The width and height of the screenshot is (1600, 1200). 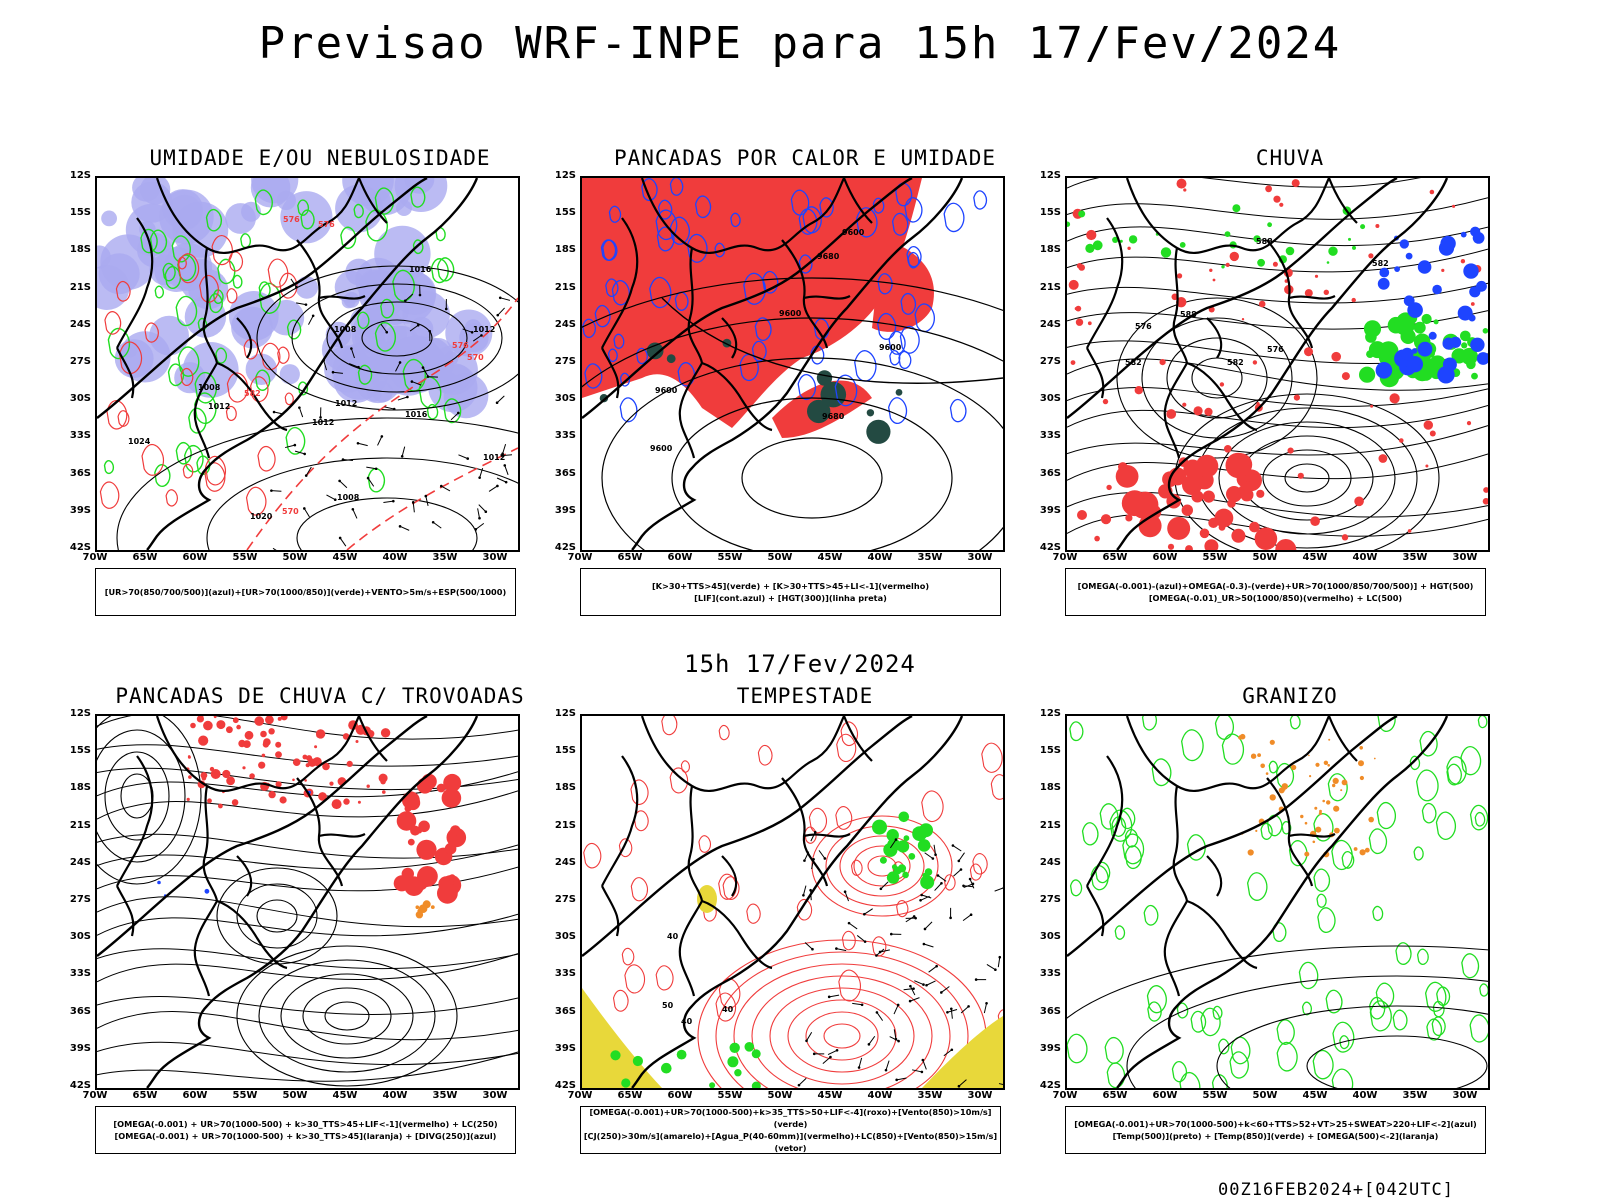 What do you see at coordinates (80, 547) in the screenshot?
I see `lat-tick-label: 42S` at bounding box center [80, 547].